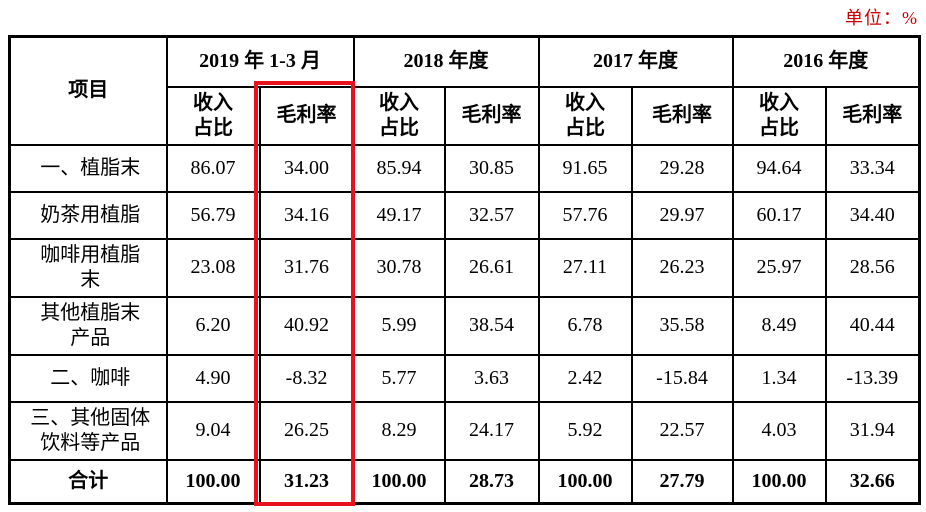 This screenshot has height=512, width=926. Describe the element at coordinates (635, 61) in the screenshot. I see `column-header-period-2017: 2017 年度` at that location.